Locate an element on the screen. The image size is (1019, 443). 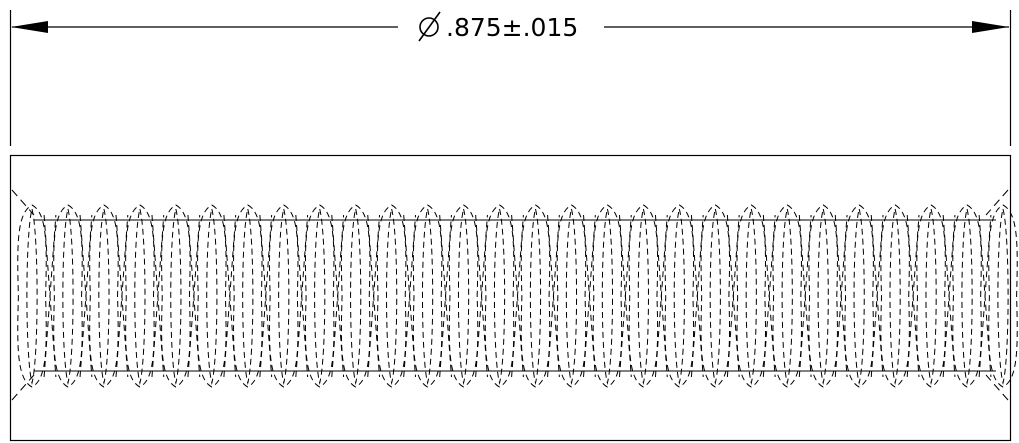
arrowhead-left is located at coordinates (29, 27).